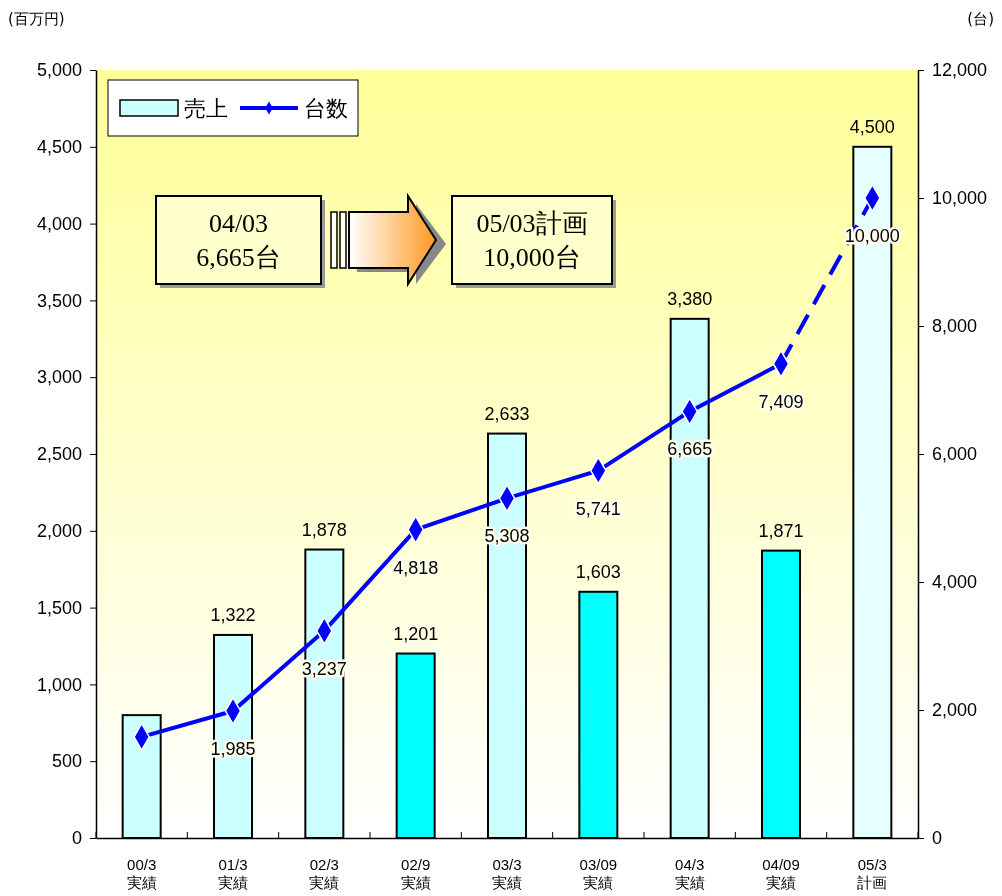 The width and height of the screenshot is (1002, 896). Describe the element at coordinates (416, 633) in the screenshot. I see `data-label: 1,201` at that location.